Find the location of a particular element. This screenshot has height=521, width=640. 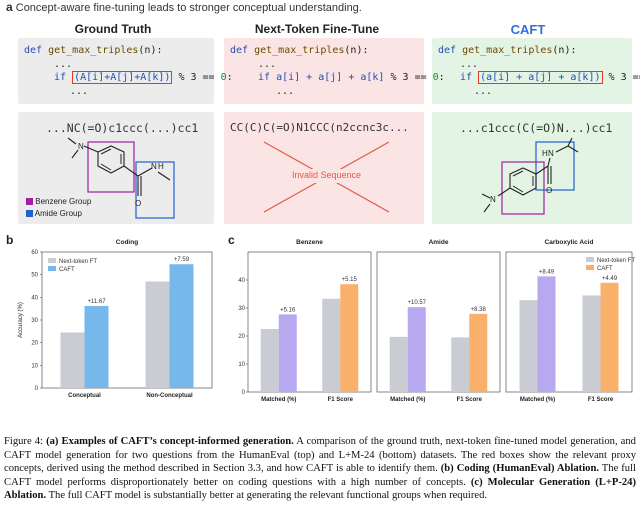

coding-ylabel: Accuracy (%) is located at coordinates (21, 320).